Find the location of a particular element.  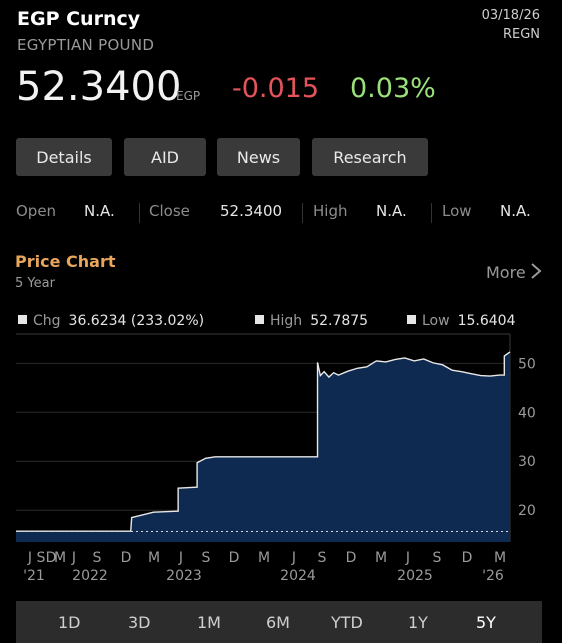

legend-change: Chg 36.6234 (233.02%) is located at coordinates (111, 321).